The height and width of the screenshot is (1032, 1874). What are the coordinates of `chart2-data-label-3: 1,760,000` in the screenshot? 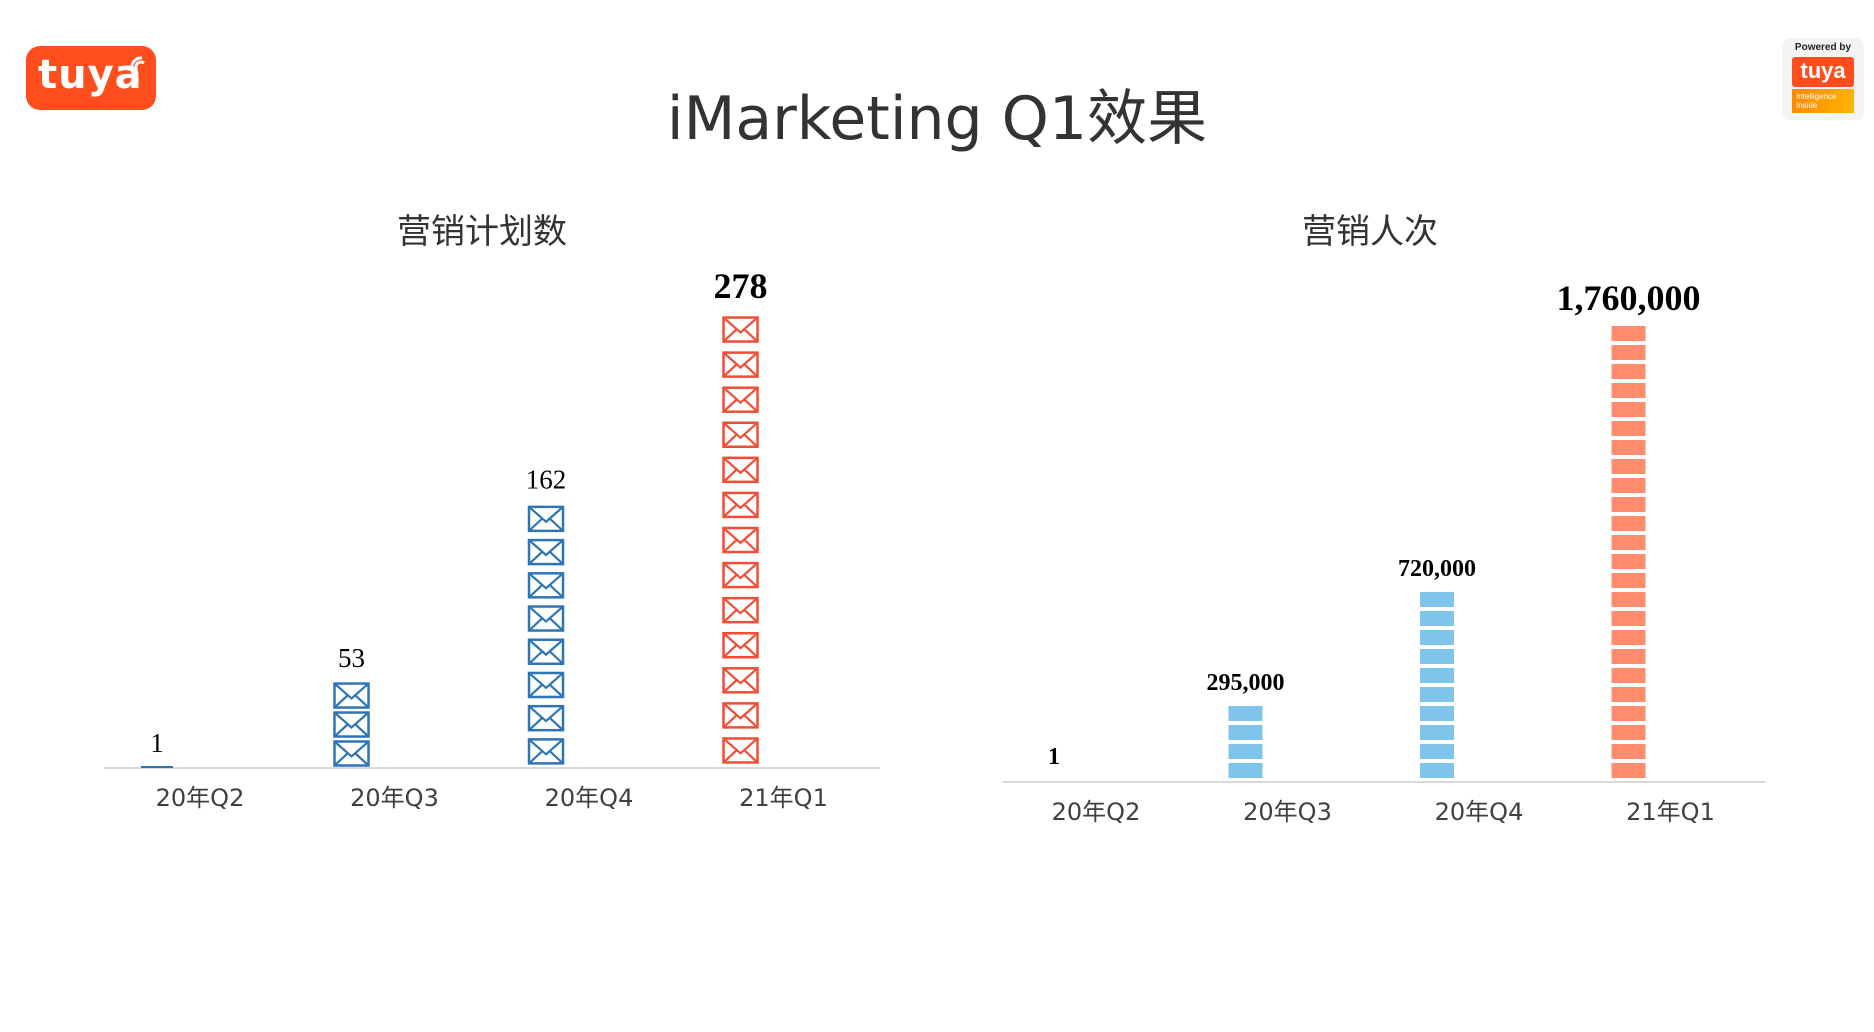 It's located at (1629, 298).